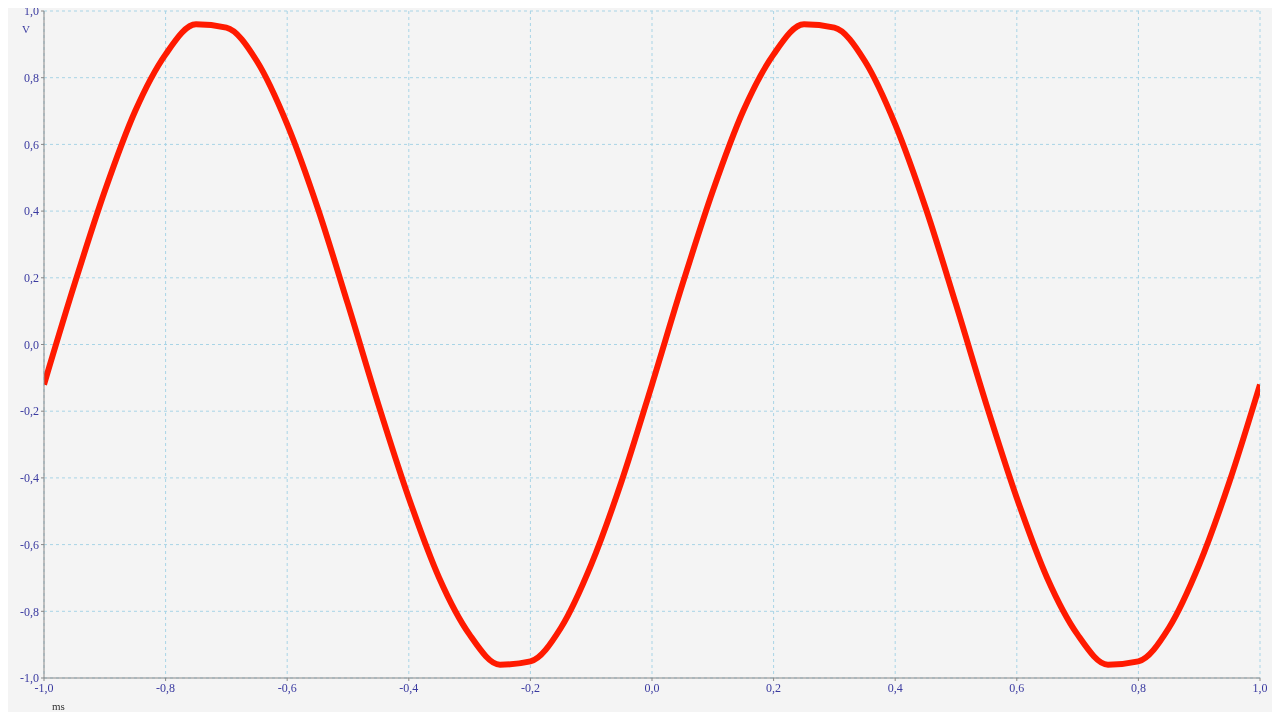  Describe the element at coordinates (1260, 687) in the screenshot. I see `x-tick-label: 1,0` at that location.